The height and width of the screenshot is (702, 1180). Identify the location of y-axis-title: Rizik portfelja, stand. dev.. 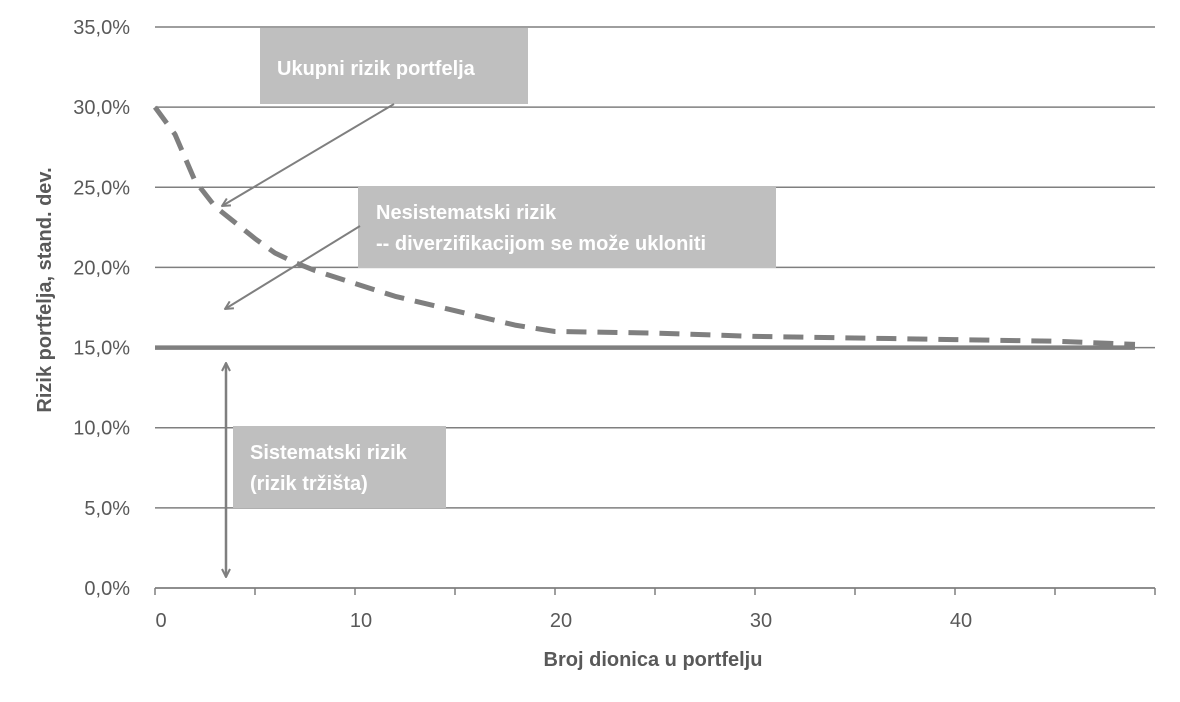
(45, 289).